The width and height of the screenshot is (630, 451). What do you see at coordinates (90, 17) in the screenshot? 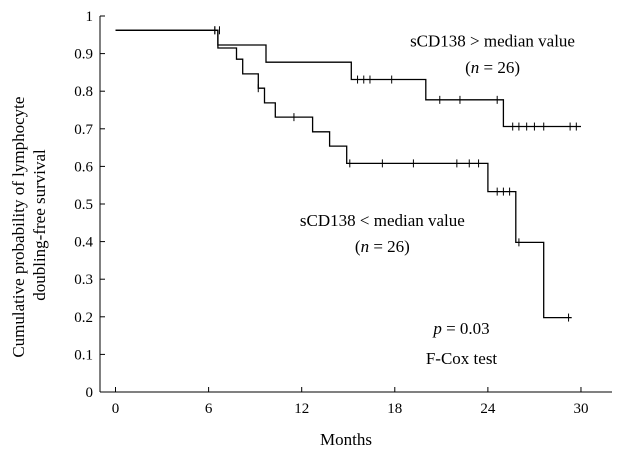
I see `y-tick-label: 1` at bounding box center [90, 17].